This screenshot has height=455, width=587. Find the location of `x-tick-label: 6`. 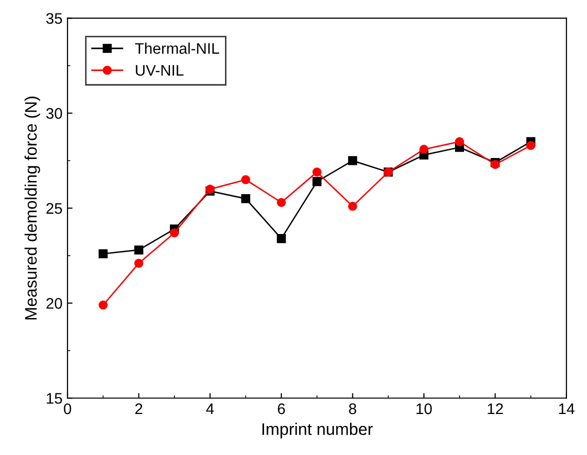

x-tick-label: 6 is located at coordinates (281, 408).